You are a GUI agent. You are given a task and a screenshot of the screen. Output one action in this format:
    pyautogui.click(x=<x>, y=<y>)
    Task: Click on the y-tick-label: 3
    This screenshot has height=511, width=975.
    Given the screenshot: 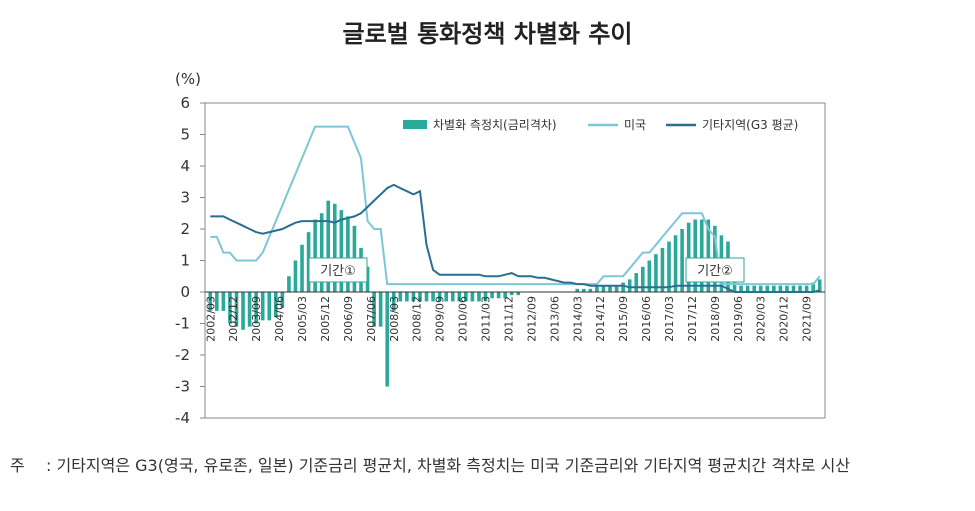 What is the action you would take?
    pyautogui.click(x=185, y=198)
    